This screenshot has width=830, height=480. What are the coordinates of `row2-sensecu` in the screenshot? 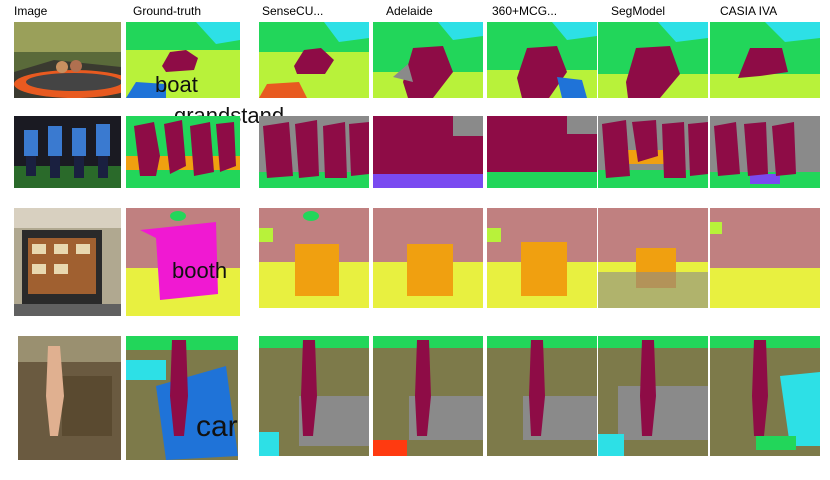 It's located at (314, 152).